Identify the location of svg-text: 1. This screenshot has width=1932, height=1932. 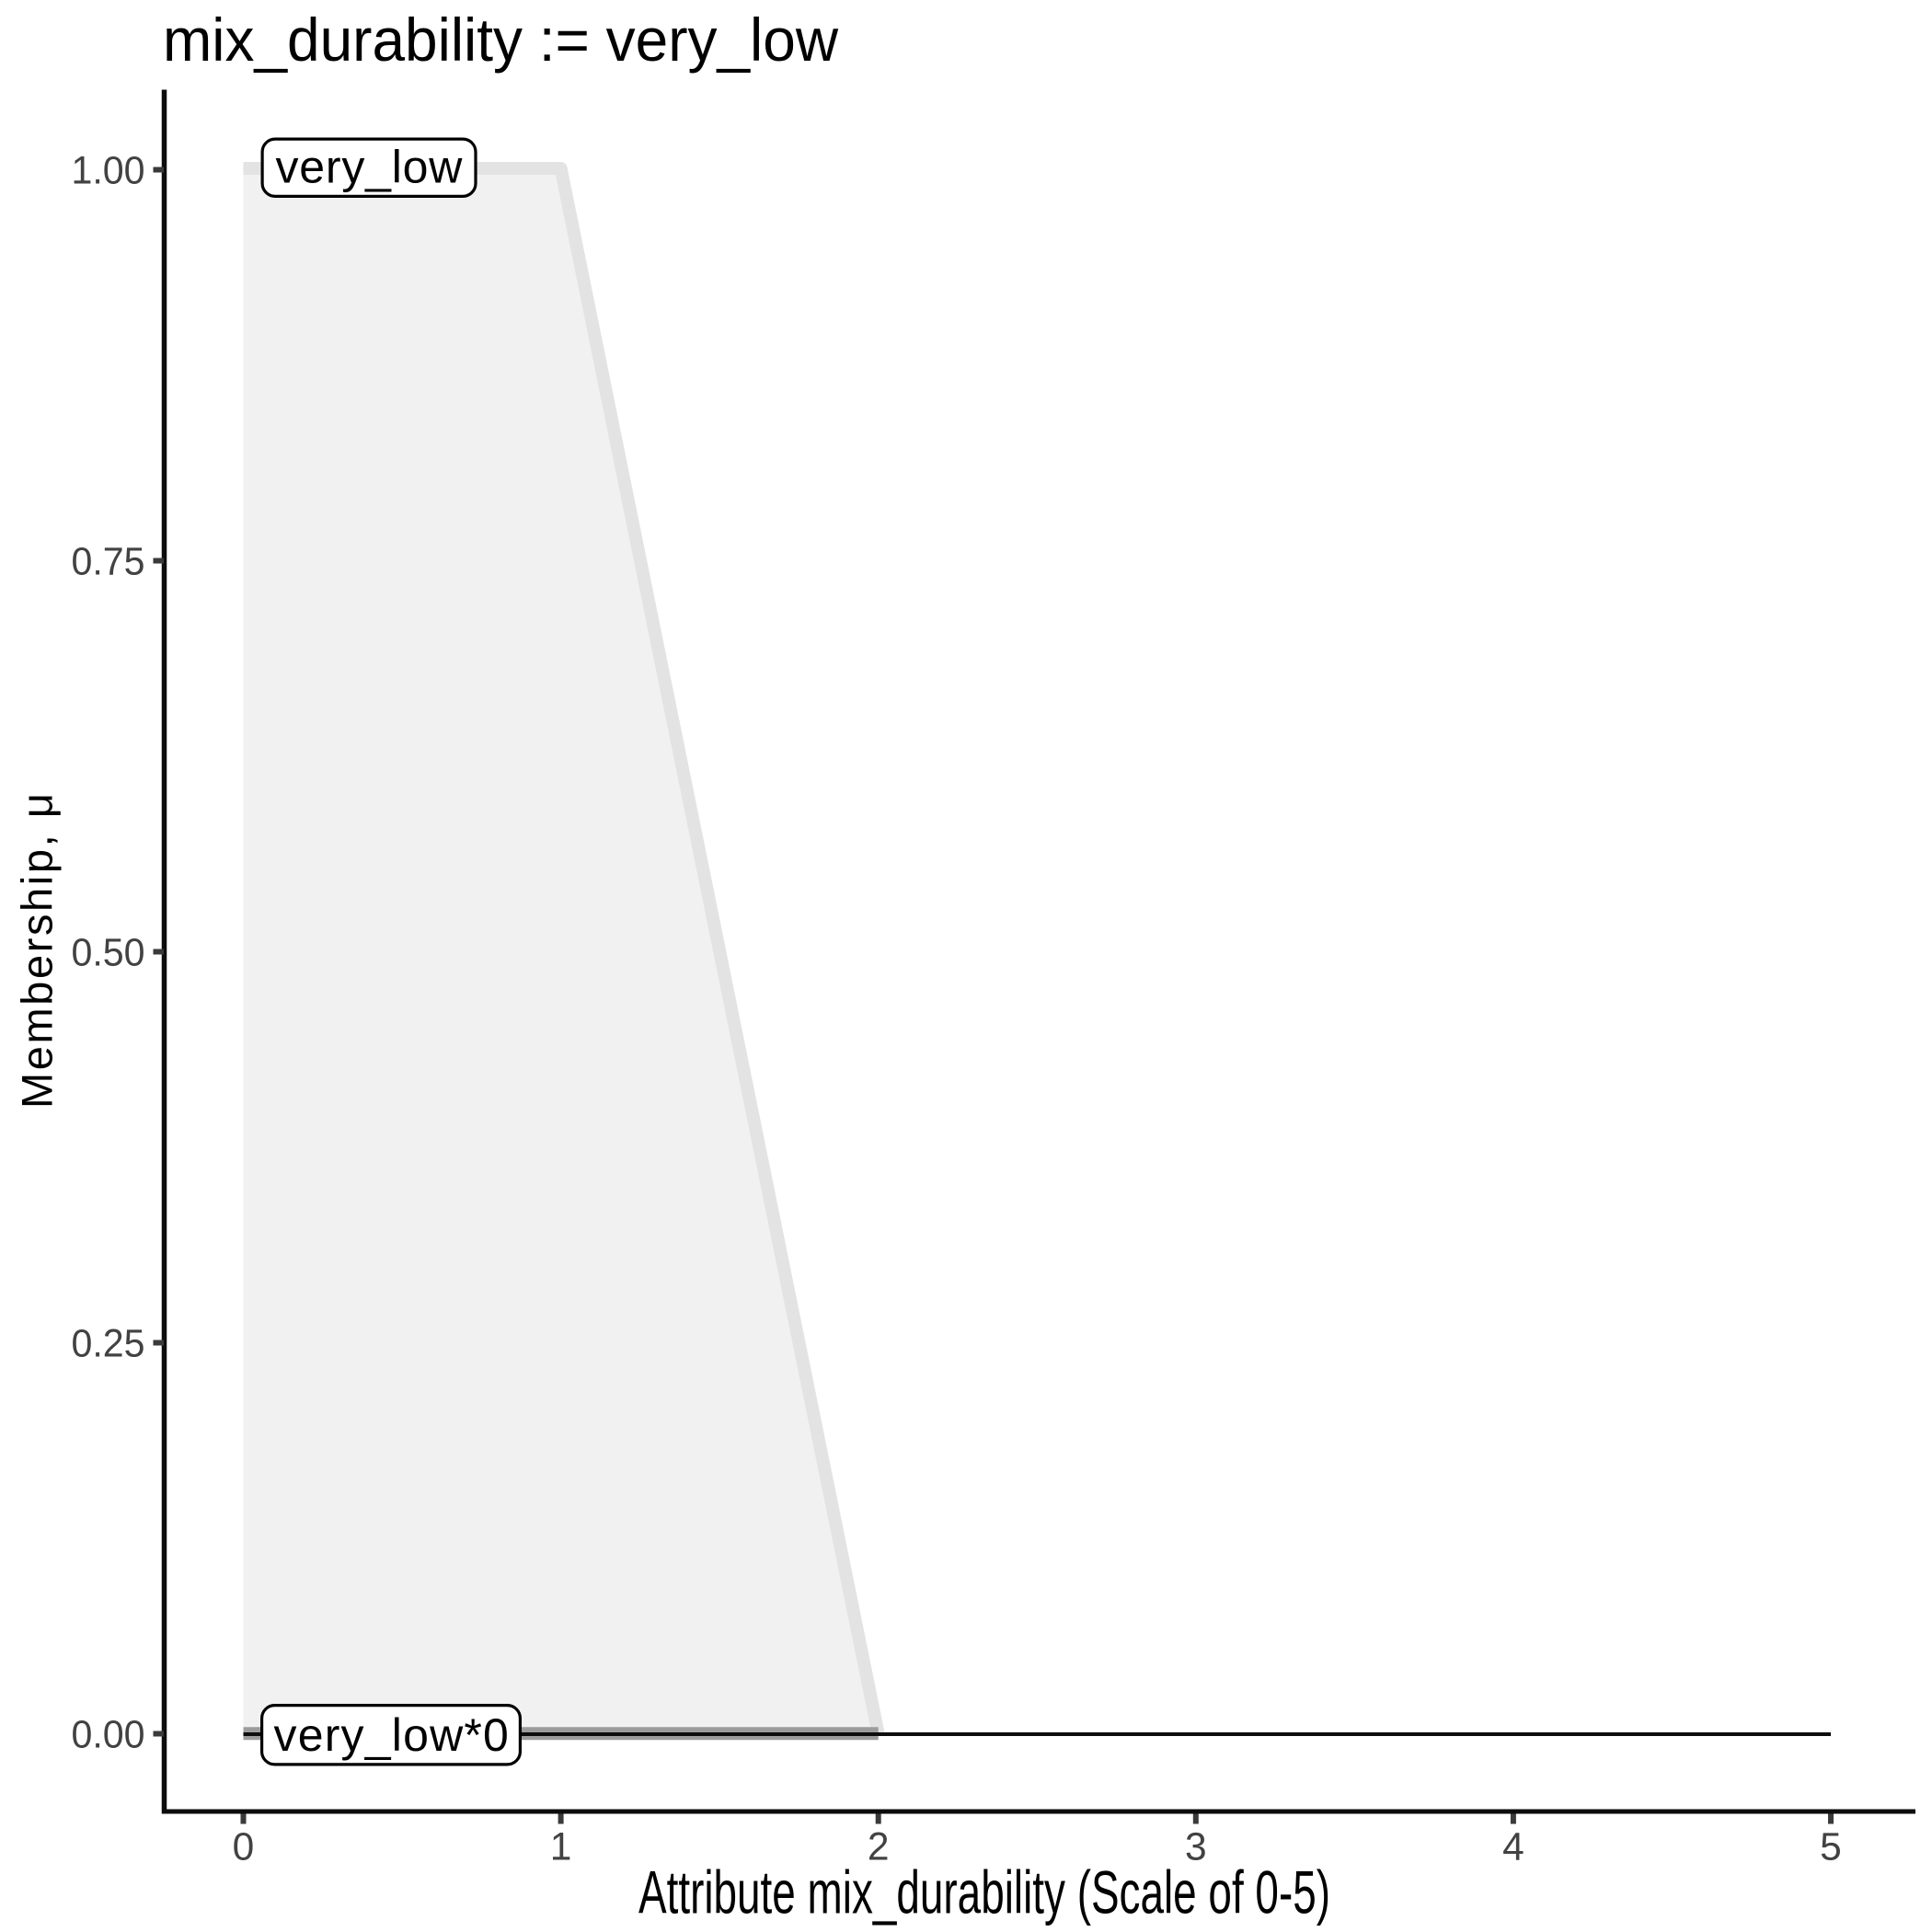
(561, 1847).